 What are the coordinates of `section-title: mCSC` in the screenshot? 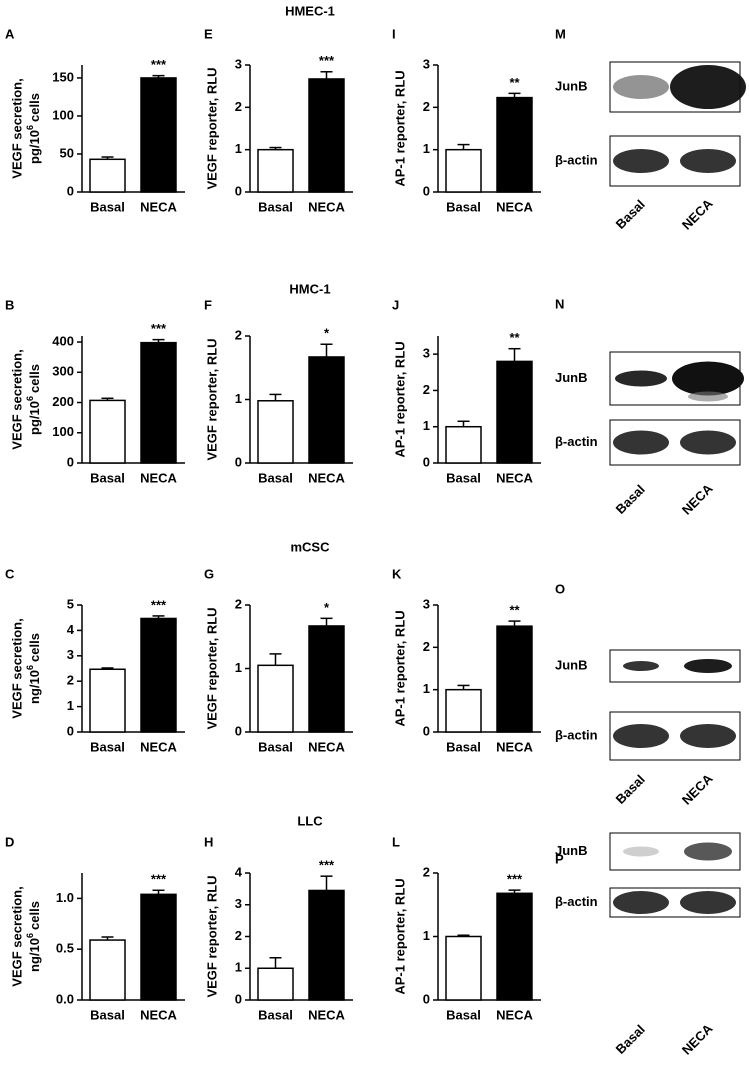 It's located at (310, 546).